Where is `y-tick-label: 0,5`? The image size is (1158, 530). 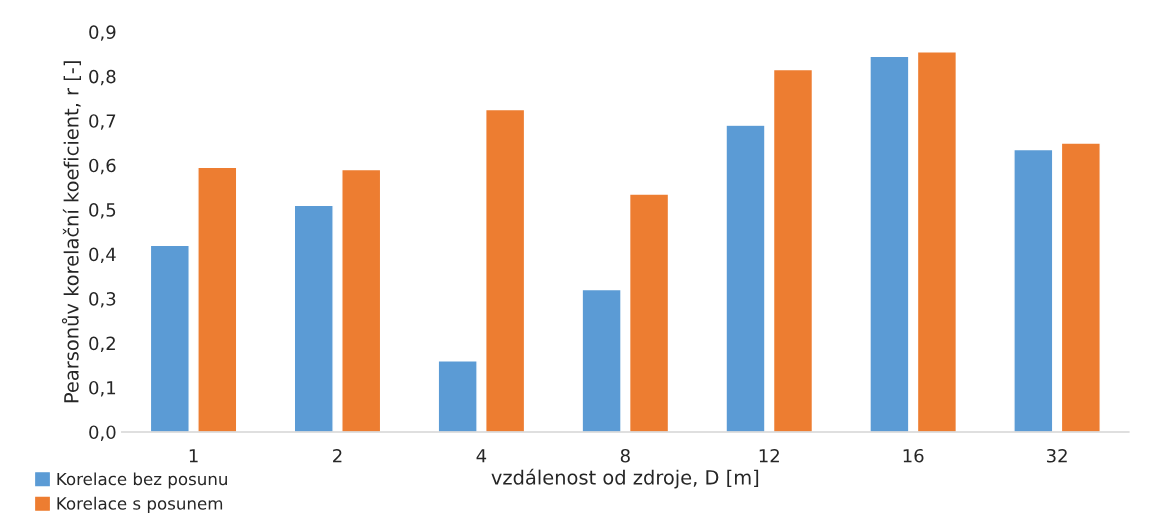 y-tick-label: 0,5 is located at coordinates (102, 211).